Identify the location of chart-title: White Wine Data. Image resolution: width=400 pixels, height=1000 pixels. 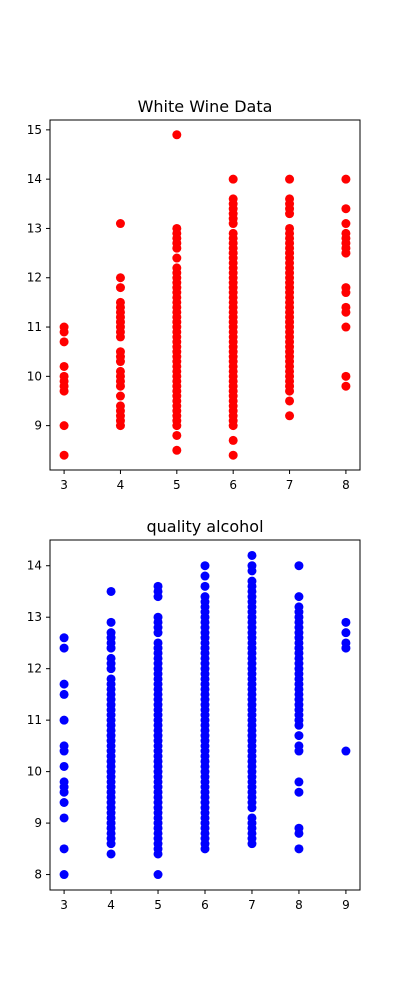
(205, 106).